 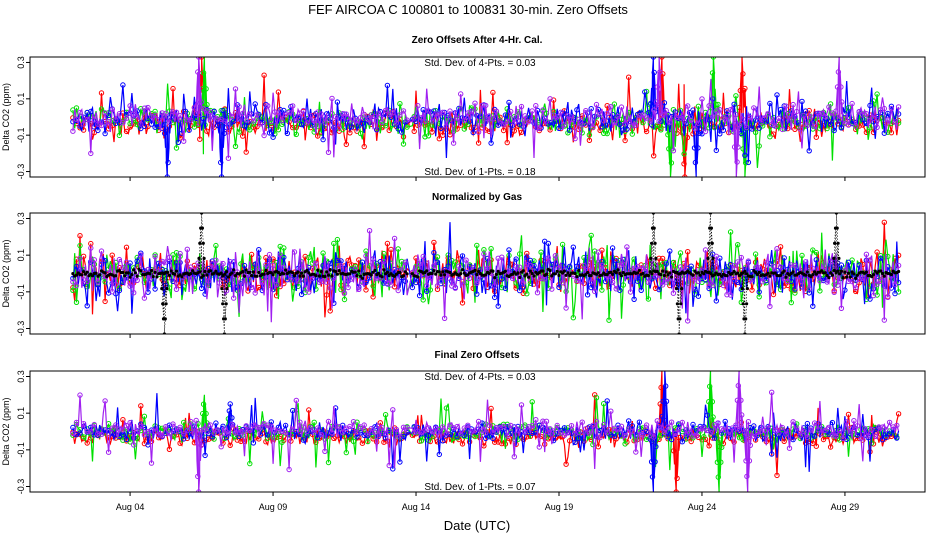 What do you see at coordinates (477, 40) in the screenshot?
I see `panel-title: Zero Offsets After 4-Hr. Cal.` at bounding box center [477, 40].